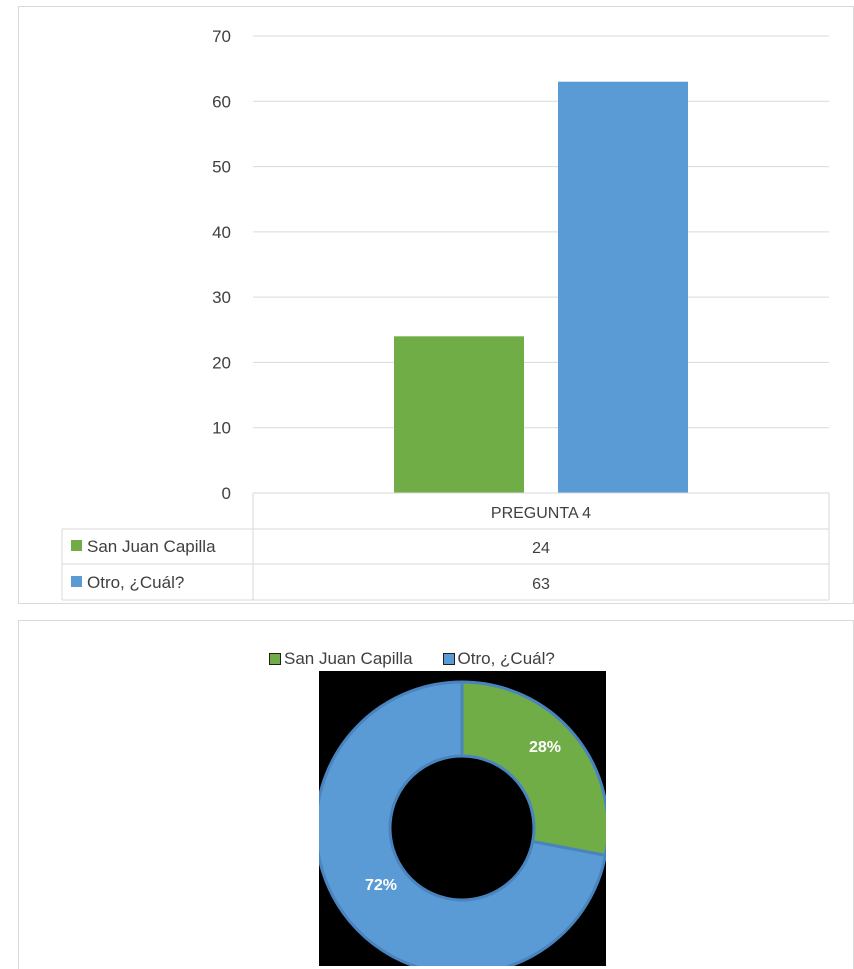 This screenshot has height=969, width=854. Describe the element at coordinates (151, 546) in the screenshot. I see `table-row-label: San Juan Capilla` at that location.